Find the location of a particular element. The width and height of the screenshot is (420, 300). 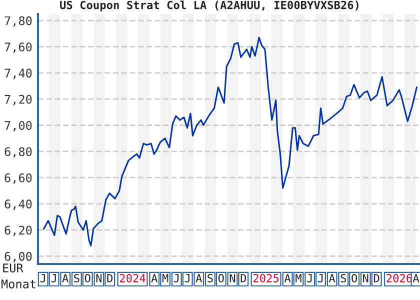

y-tick-label: 6,60 is located at coordinates (18, 178).